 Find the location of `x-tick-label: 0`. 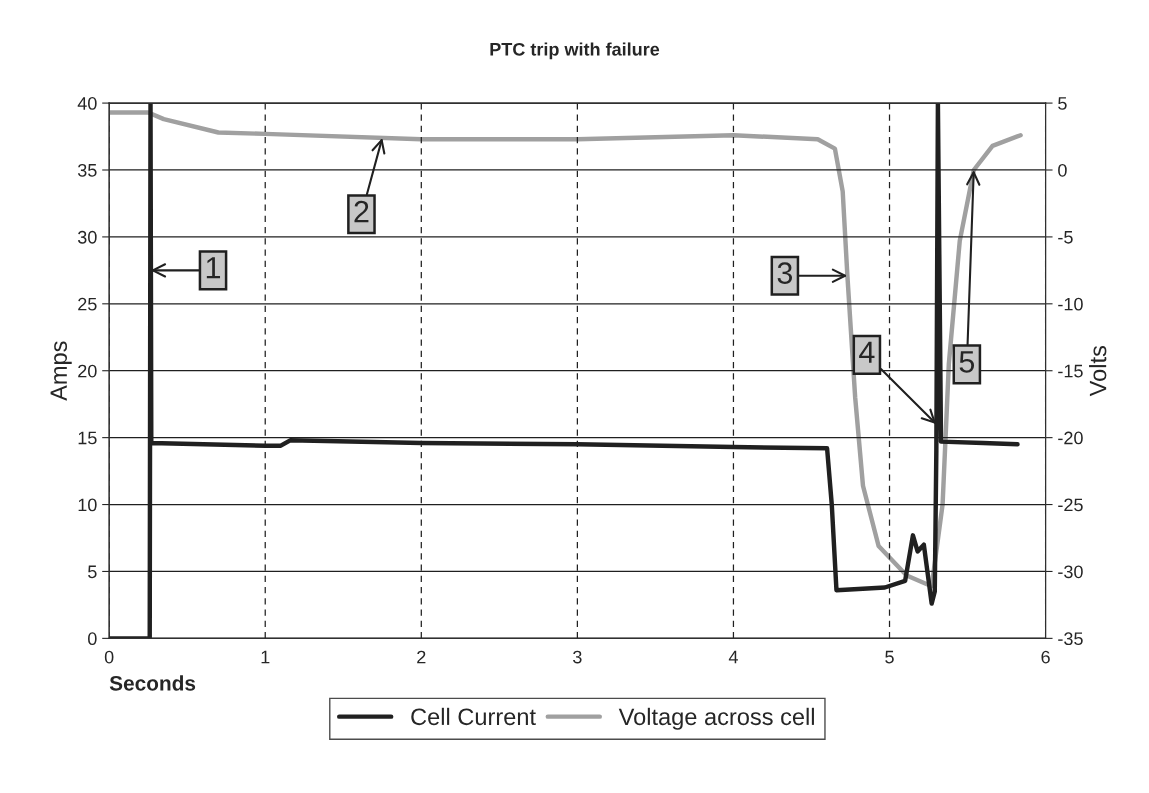

x-tick-label: 0 is located at coordinates (109, 657).